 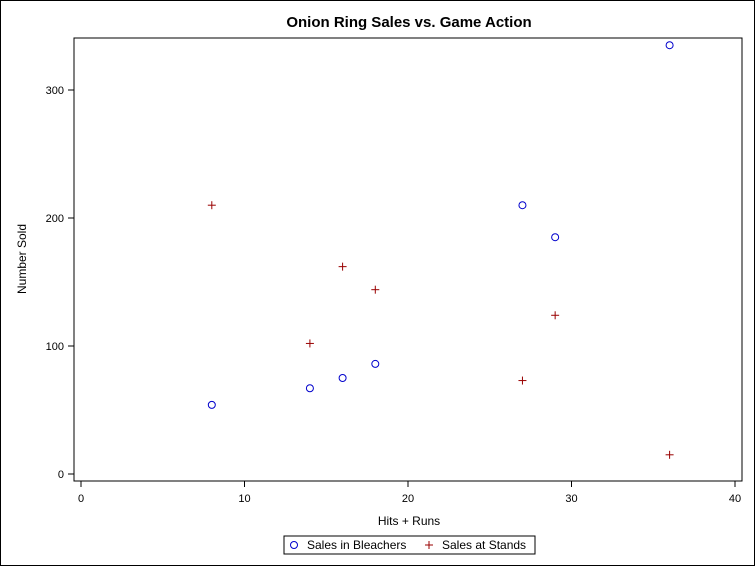 I want to click on x-tick-label: 10, so click(x=244, y=499).